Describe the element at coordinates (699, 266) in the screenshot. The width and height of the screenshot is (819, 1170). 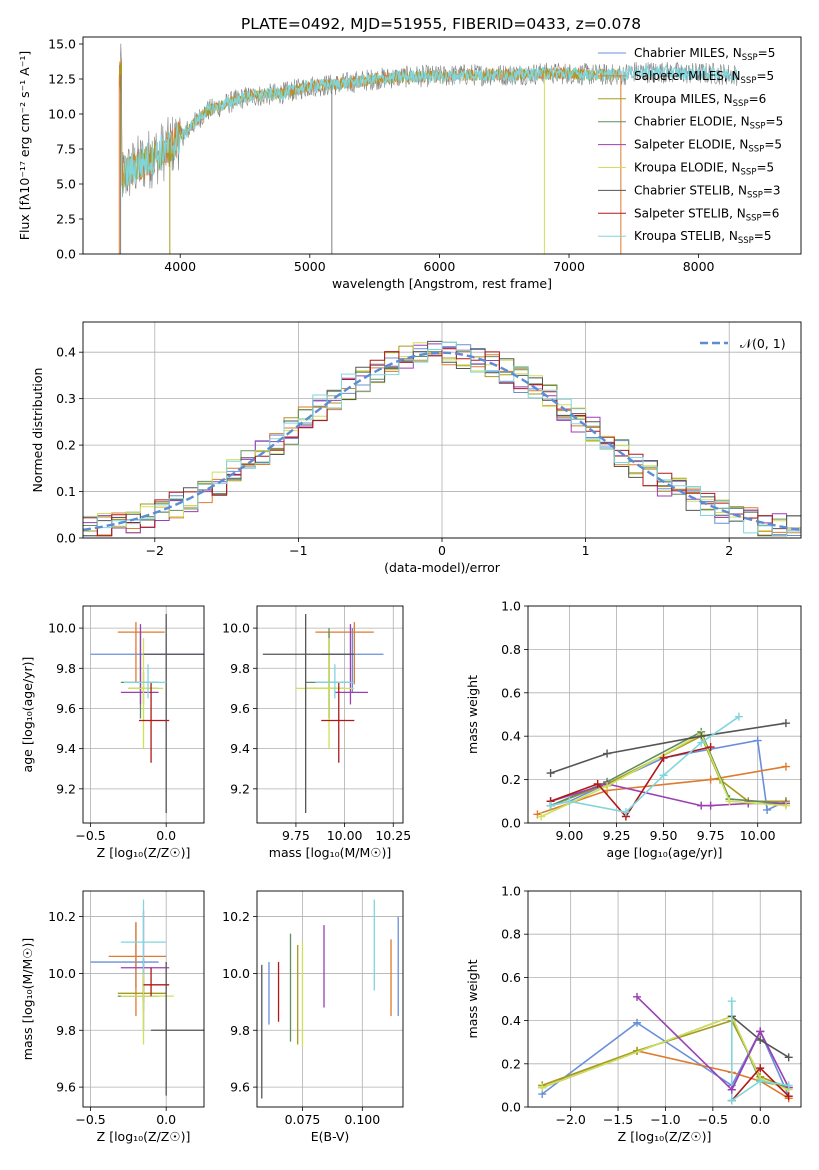
I see `x-tick-label: 8000` at that location.